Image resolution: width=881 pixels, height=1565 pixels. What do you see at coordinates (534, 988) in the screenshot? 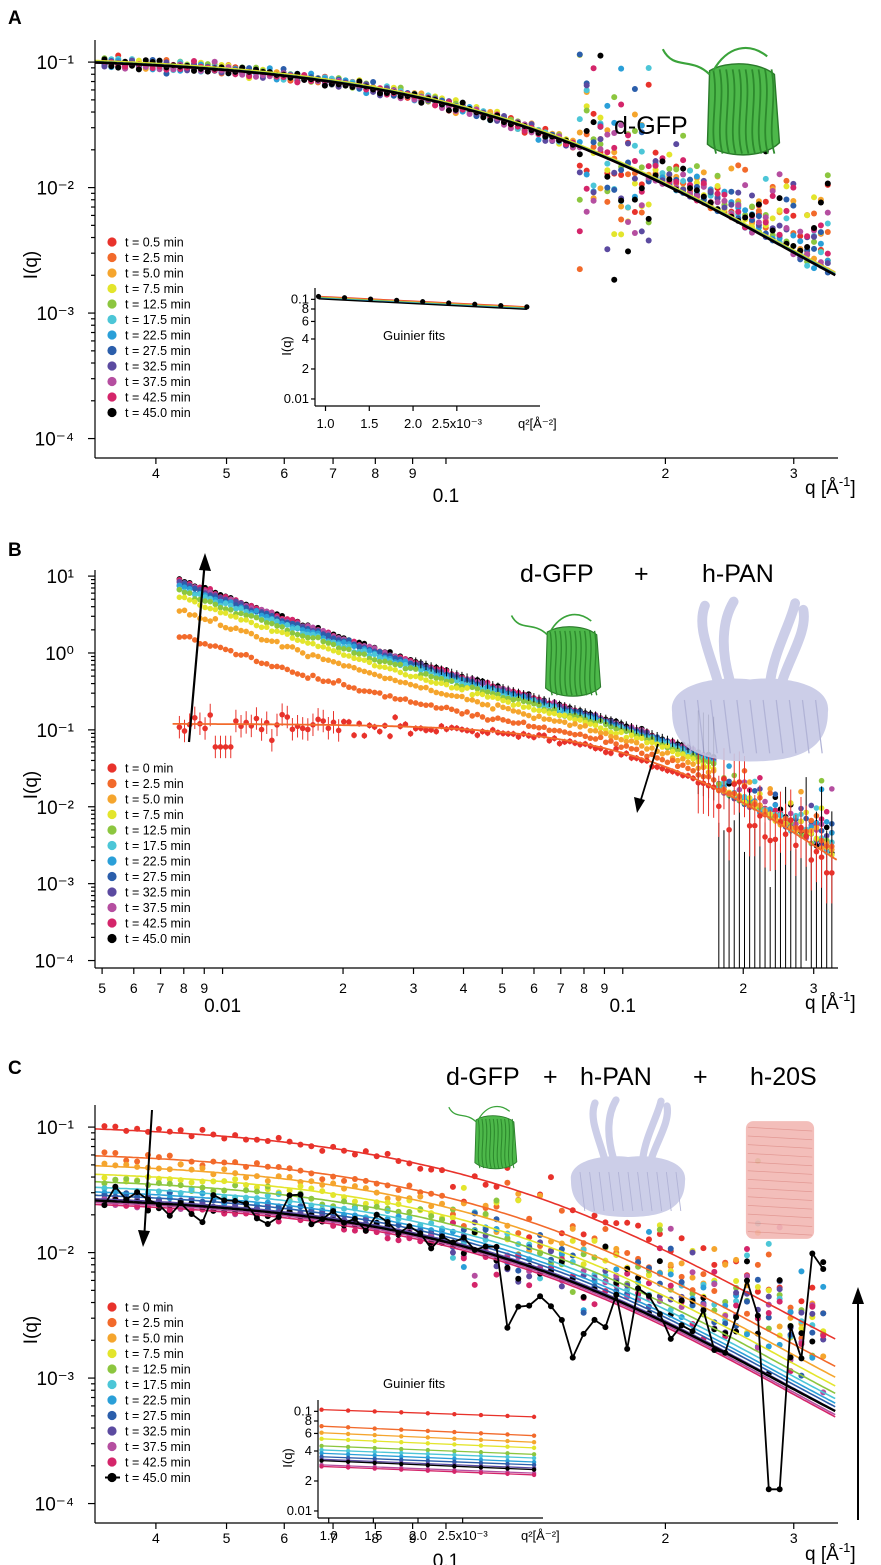
I see `x-tick-label: 6` at bounding box center [534, 988].